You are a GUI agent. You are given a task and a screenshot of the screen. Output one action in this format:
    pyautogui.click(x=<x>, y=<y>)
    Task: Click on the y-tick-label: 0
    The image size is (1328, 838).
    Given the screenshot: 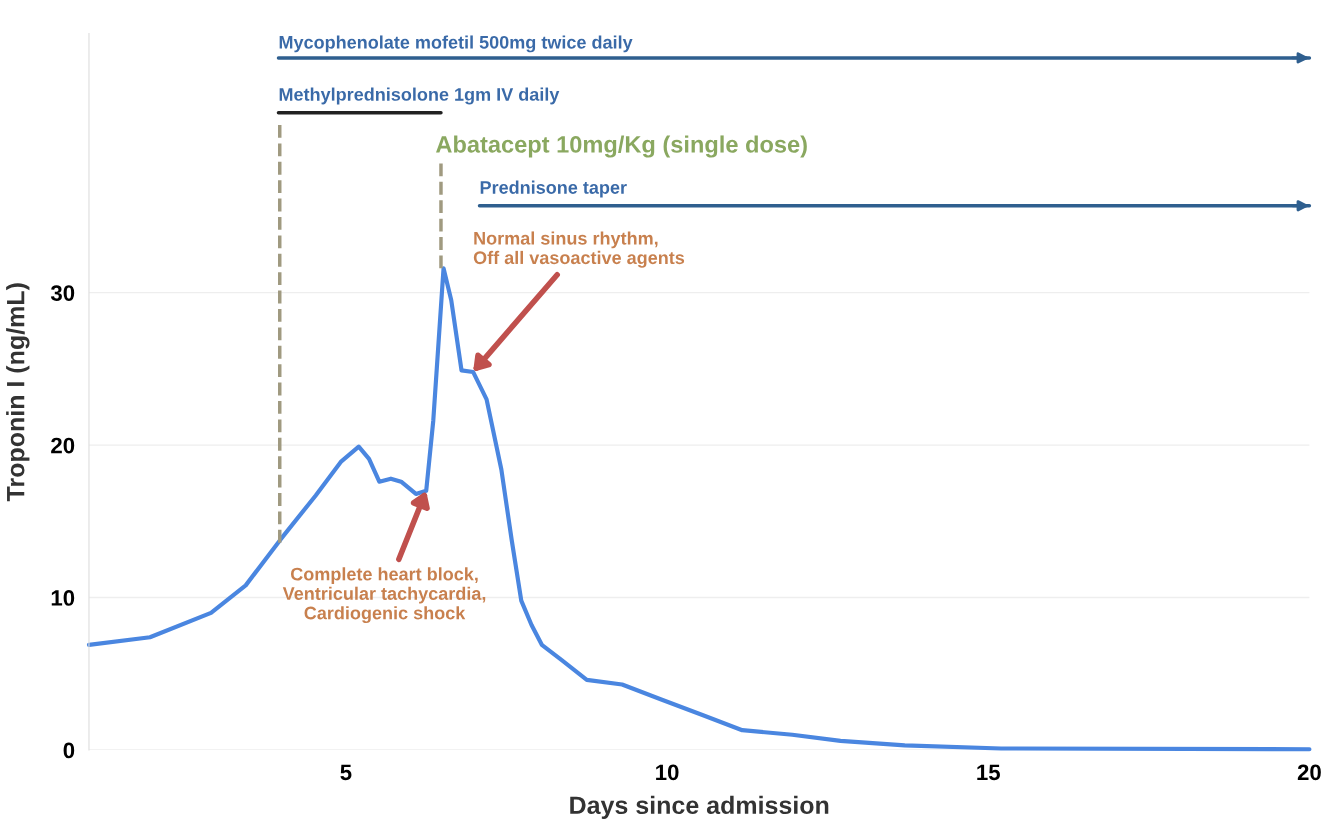 What is the action you would take?
    pyautogui.click(x=69, y=750)
    